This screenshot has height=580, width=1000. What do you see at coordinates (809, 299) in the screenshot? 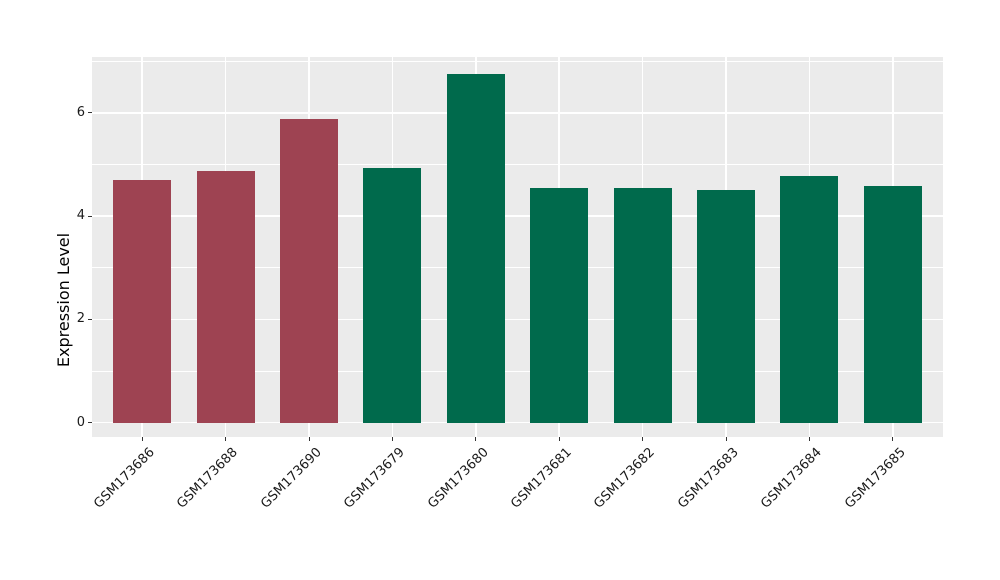
I see `bar-GSM173684` at bounding box center [809, 299].